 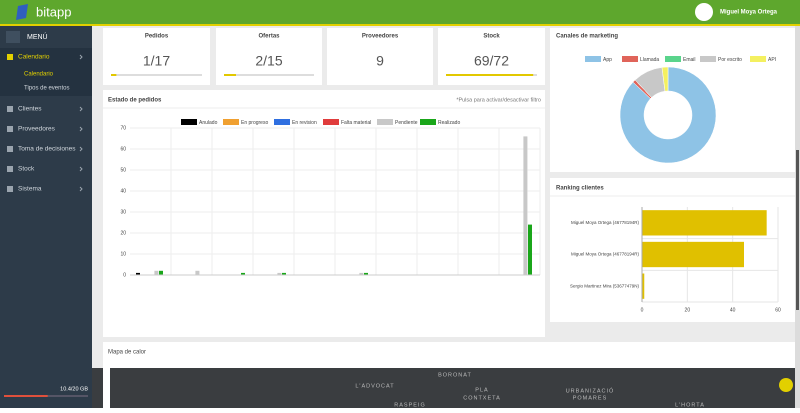 I want to click on sidebar-item: Toma de decisiones, so click(x=47, y=149).